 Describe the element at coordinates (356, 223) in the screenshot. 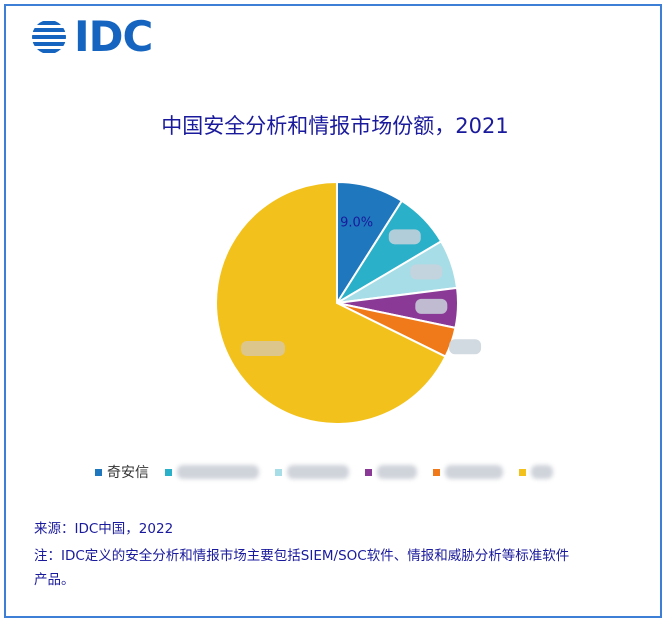

I see `slice-label: 9.0%` at that location.